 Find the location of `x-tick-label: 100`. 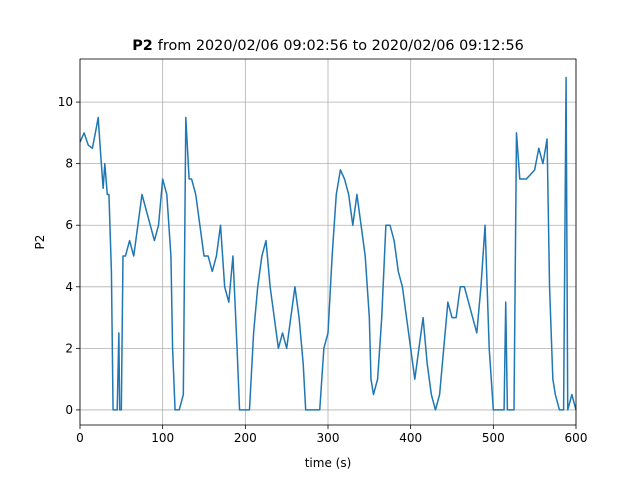

x-tick-label: 100 is located at coordinates (162, 438).